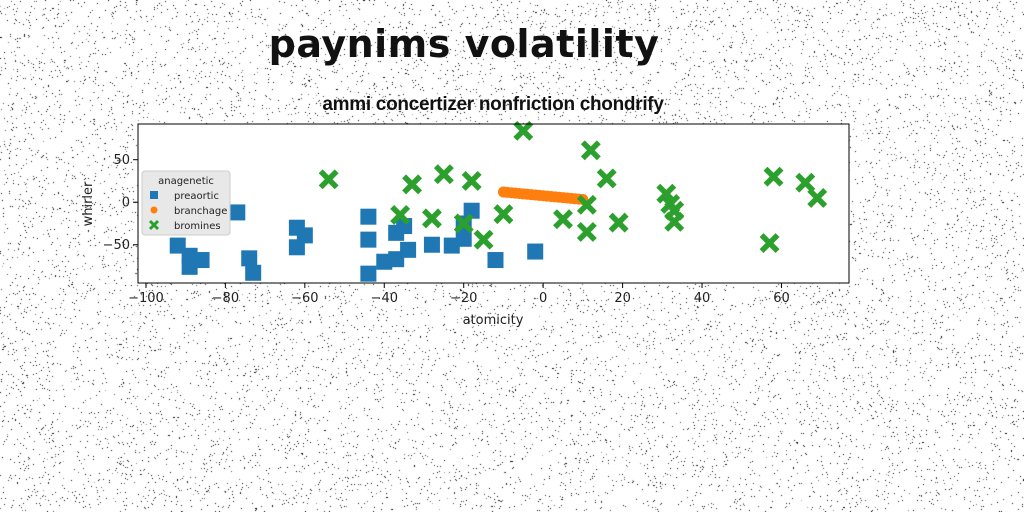 The height and width of the screenshot is (512, 1024). What do you see at coordinates (126, 203) in the screenshot?
I see `y-tick-label: 0` at bounding box center [126, 203].